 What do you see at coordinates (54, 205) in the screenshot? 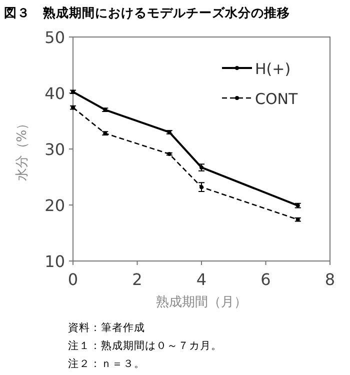
I see `y-tick-label: 20` at bounding box center [54, 205].